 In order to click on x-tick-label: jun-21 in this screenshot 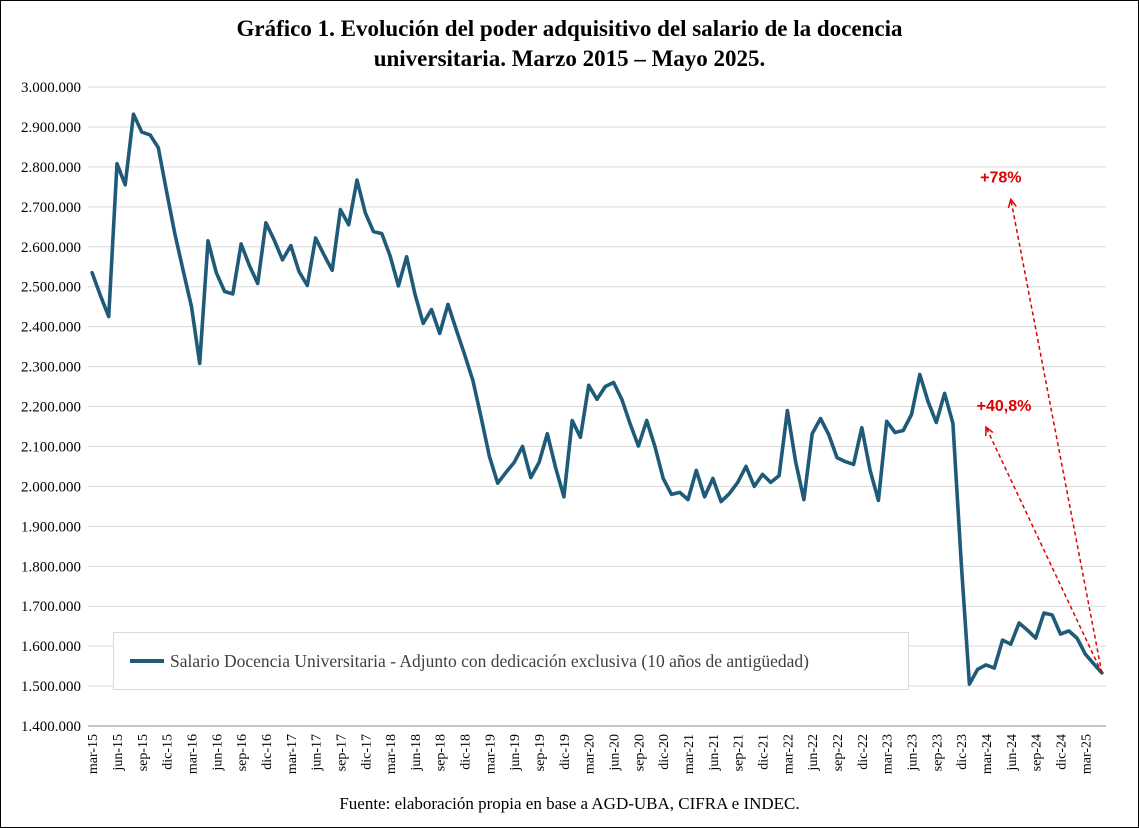, I will do `click(714, 753)`.